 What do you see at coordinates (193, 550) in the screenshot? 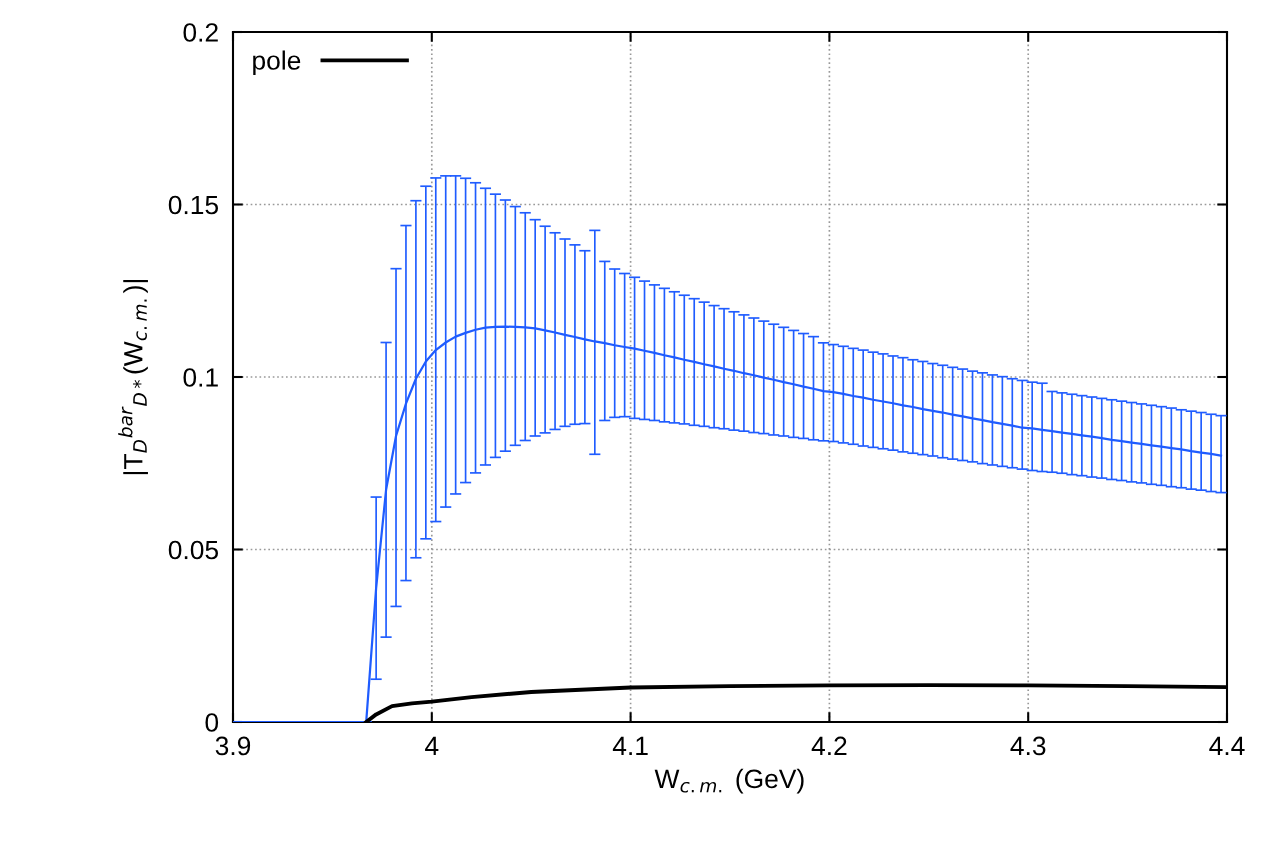
I see `y-tick-label: 0.05` at bounding box center [193, 550].